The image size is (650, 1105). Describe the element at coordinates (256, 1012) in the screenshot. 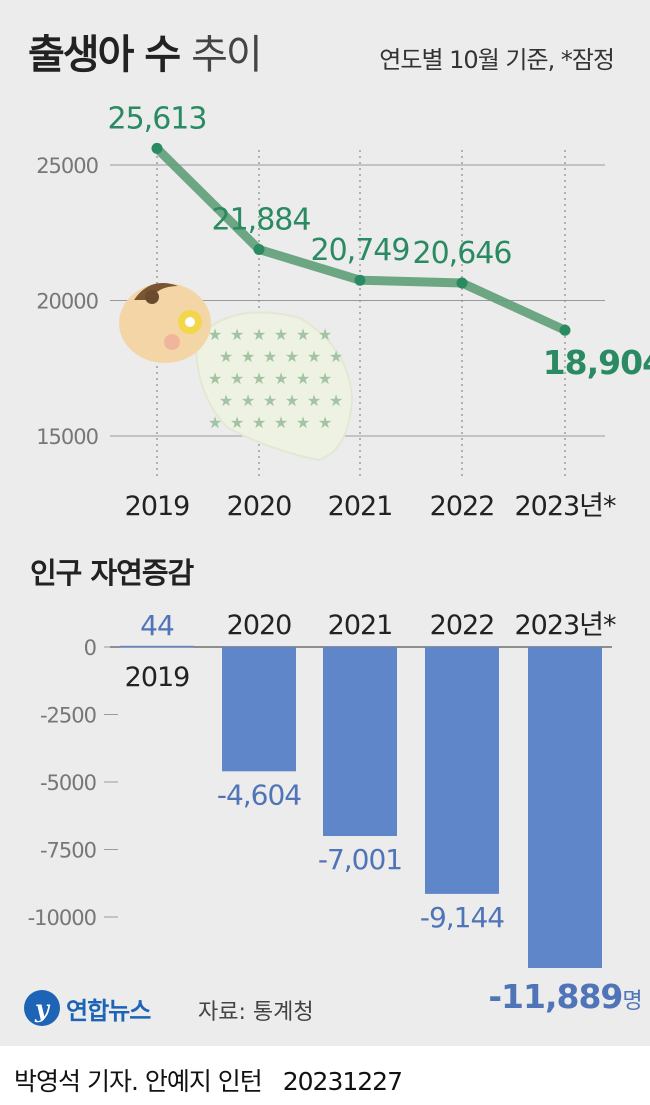

I see `source-label: 자료: 통계청` at that location.